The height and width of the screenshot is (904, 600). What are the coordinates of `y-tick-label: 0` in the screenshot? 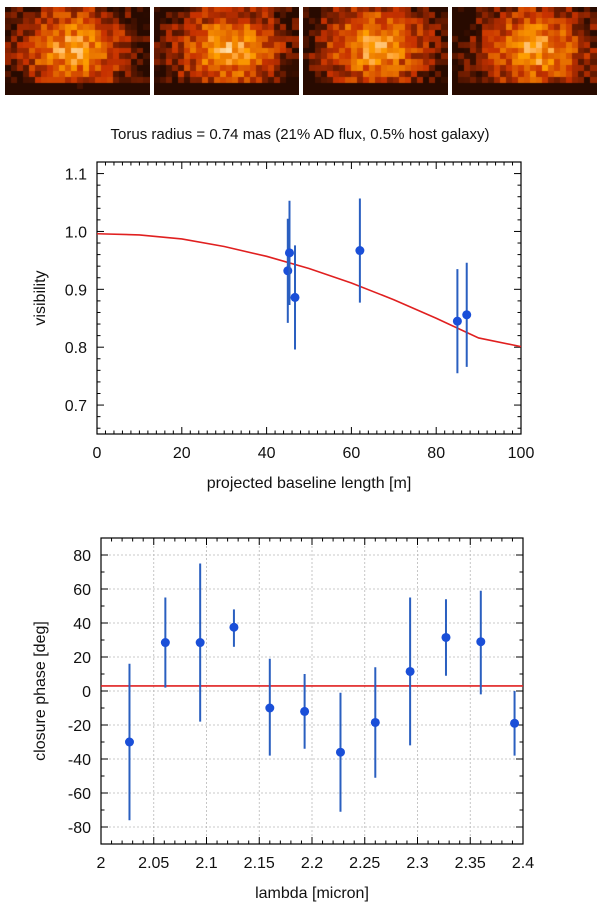 It's located at (86, 692).